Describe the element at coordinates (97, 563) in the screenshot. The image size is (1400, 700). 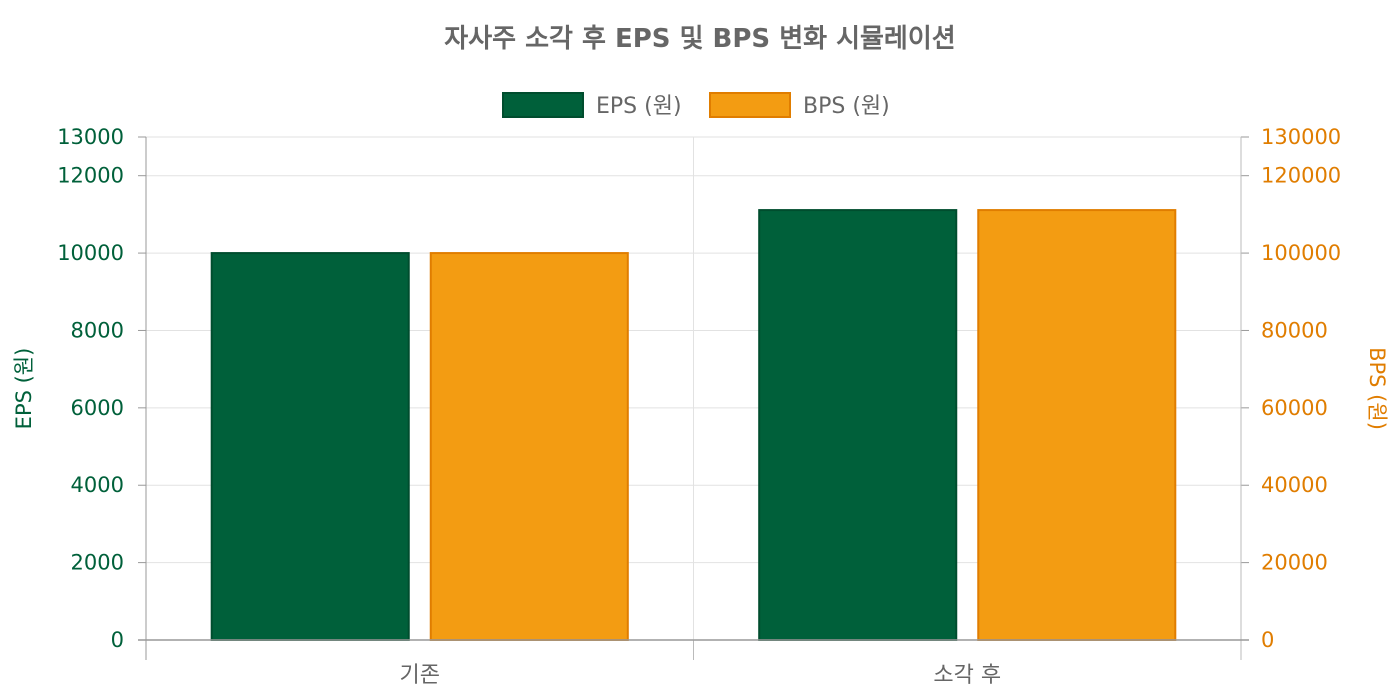
I see `tick-label-left: 2000` at that location.